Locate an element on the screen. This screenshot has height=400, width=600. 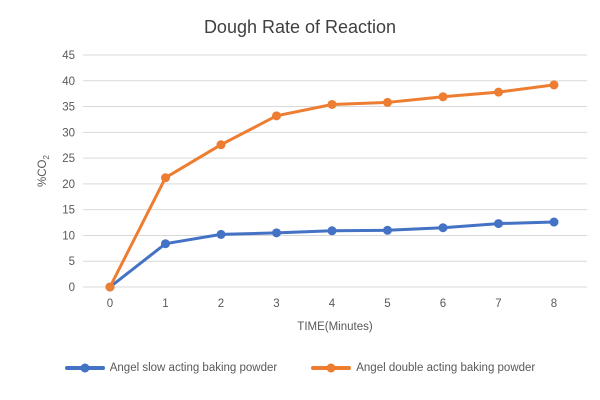
x-tick-label: 5 is located at coordinates (387, 304).